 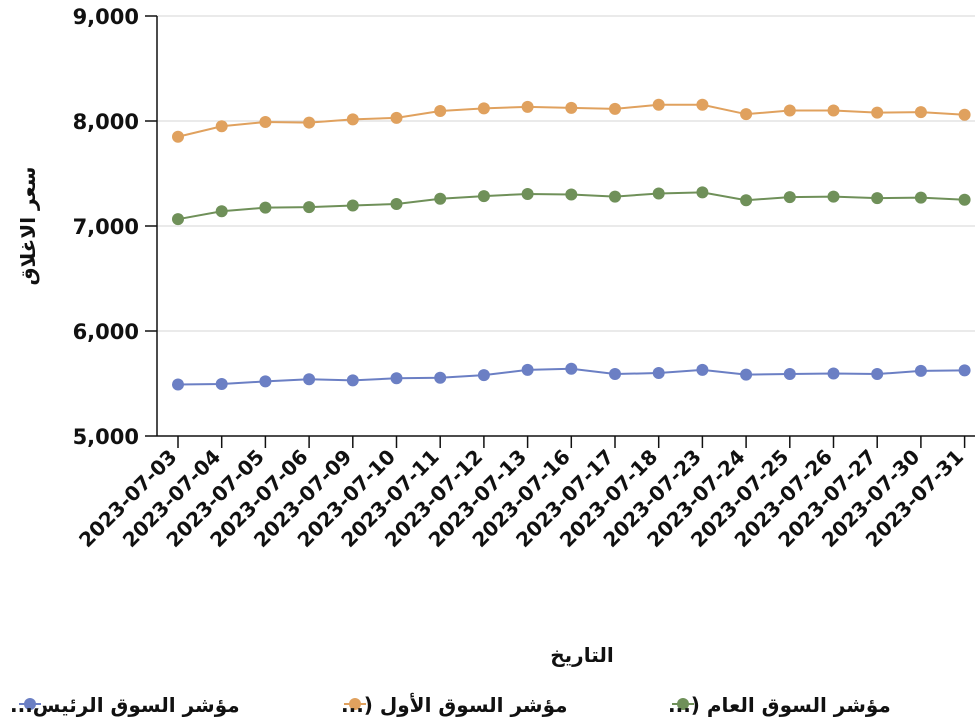 What do you see at coordinates (28, 226) in the screenshot?
I see `y-axis-title: سعر الاغلاق` at bounding box center [28, 226].